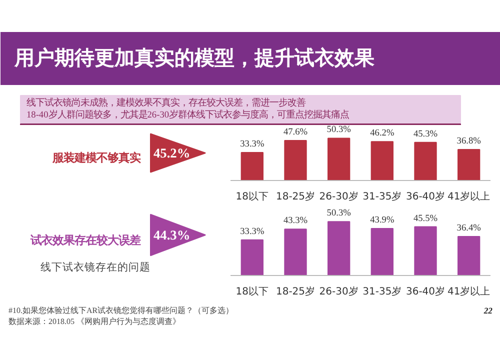 The height and width of the screenshot is (362, 500). I want to click on text: 44.3%, so click(172, 234).